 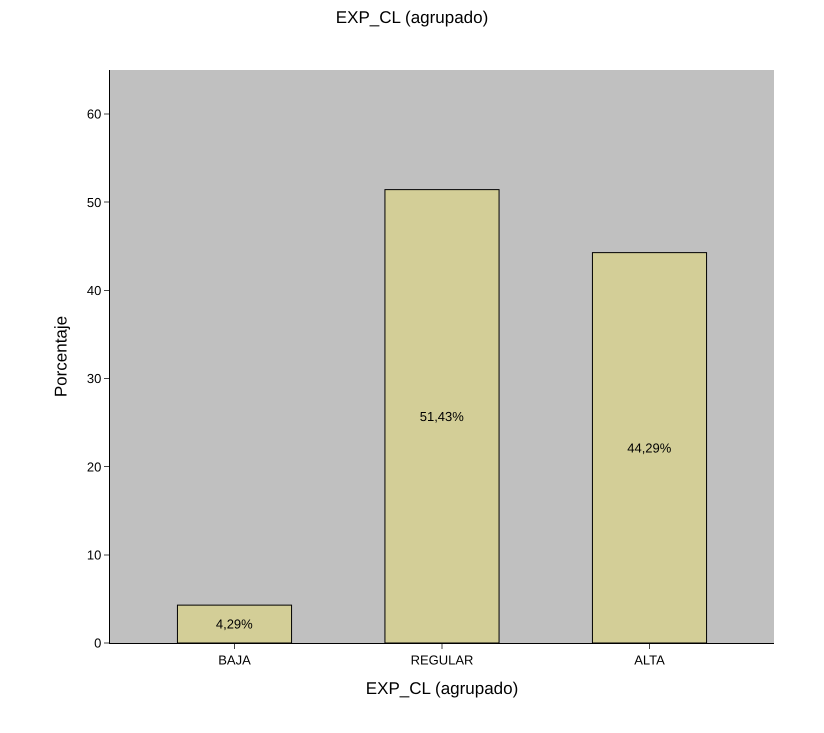 I want to click on data-label: 4,29%, so click(x=235, y=624).